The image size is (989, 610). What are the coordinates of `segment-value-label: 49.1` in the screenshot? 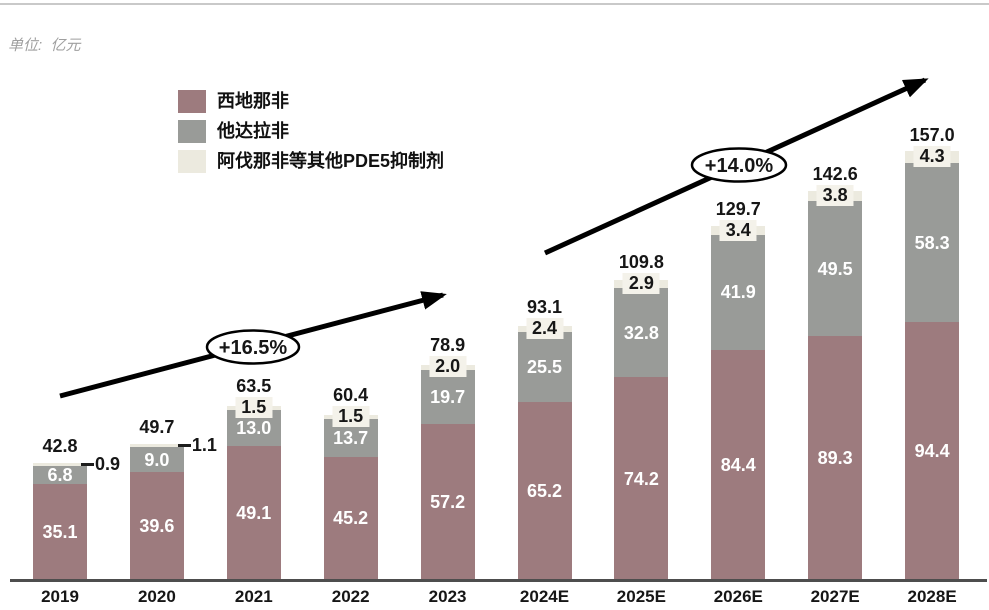 It's located at (254, 512).